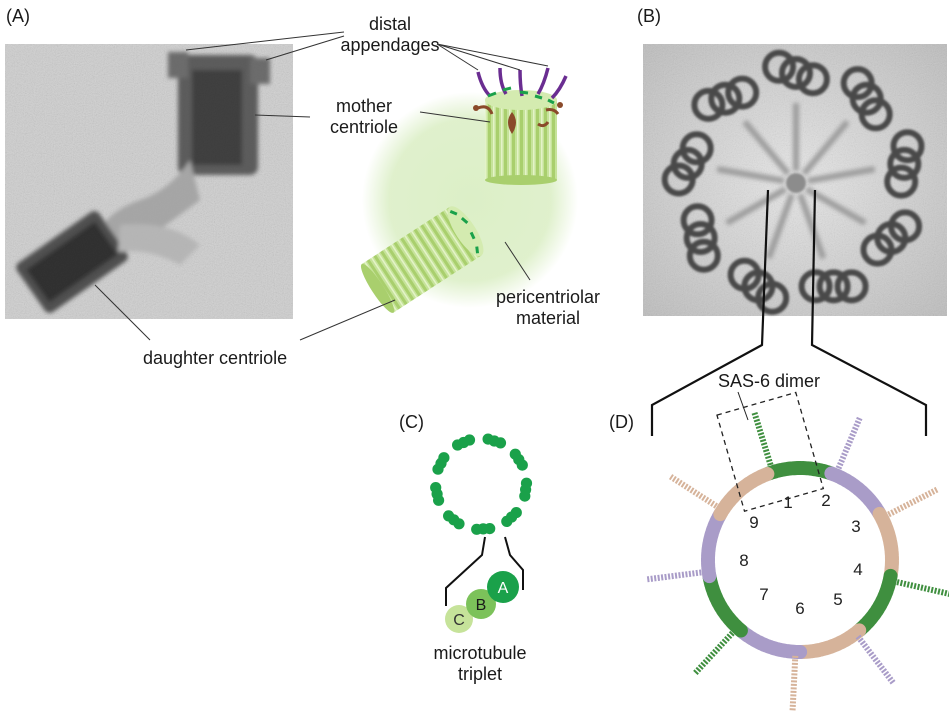 The width and height of the screenshot is (949, 711). What do you see at coordinates (503, 588) in the screenshot?
I see `triplet-a-letter: A` at bounding box center [503, 588].